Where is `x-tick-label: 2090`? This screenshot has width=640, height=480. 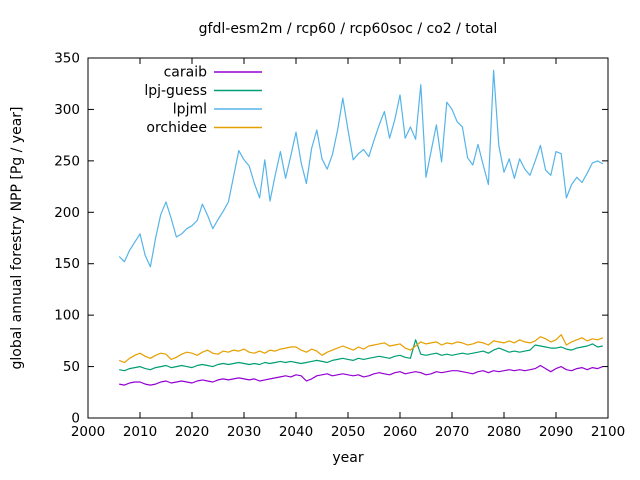
x-tick-label: 2090 is located at coordinates (556, 432).